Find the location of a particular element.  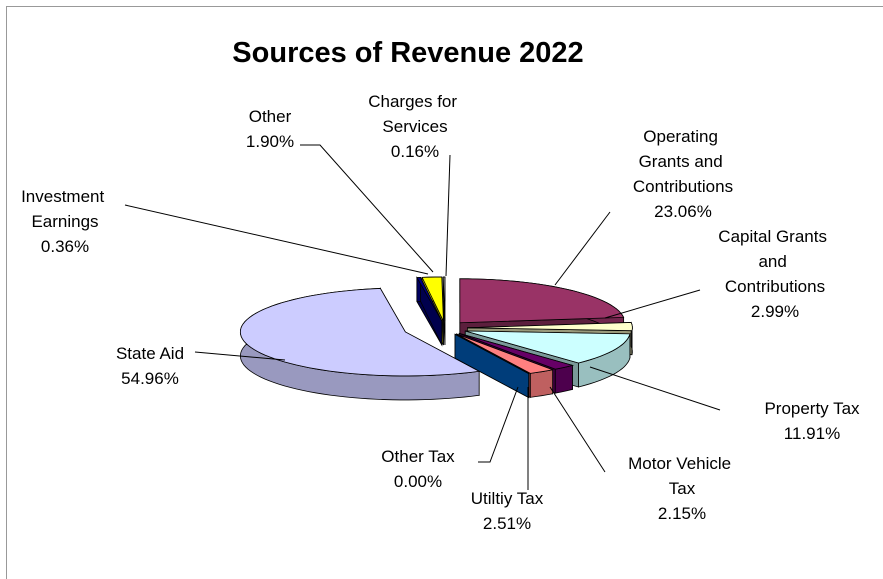

pie is located at coordinates (436, 338).